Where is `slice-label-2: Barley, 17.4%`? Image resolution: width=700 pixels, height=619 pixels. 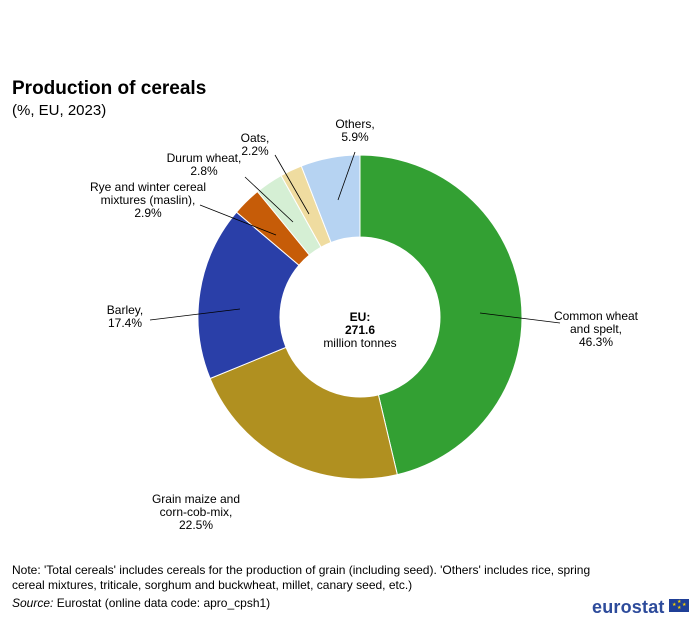
slice-label-2: Barley, 17.4% is located at coordinates (125, 316).